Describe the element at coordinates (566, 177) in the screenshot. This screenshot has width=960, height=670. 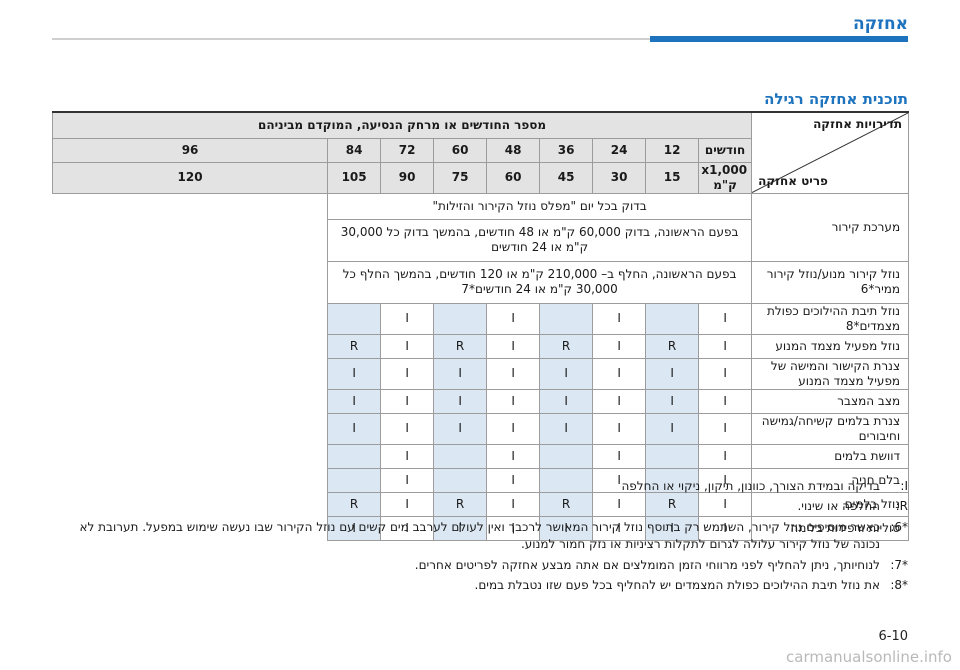
I see `km-value: 45` at that location.